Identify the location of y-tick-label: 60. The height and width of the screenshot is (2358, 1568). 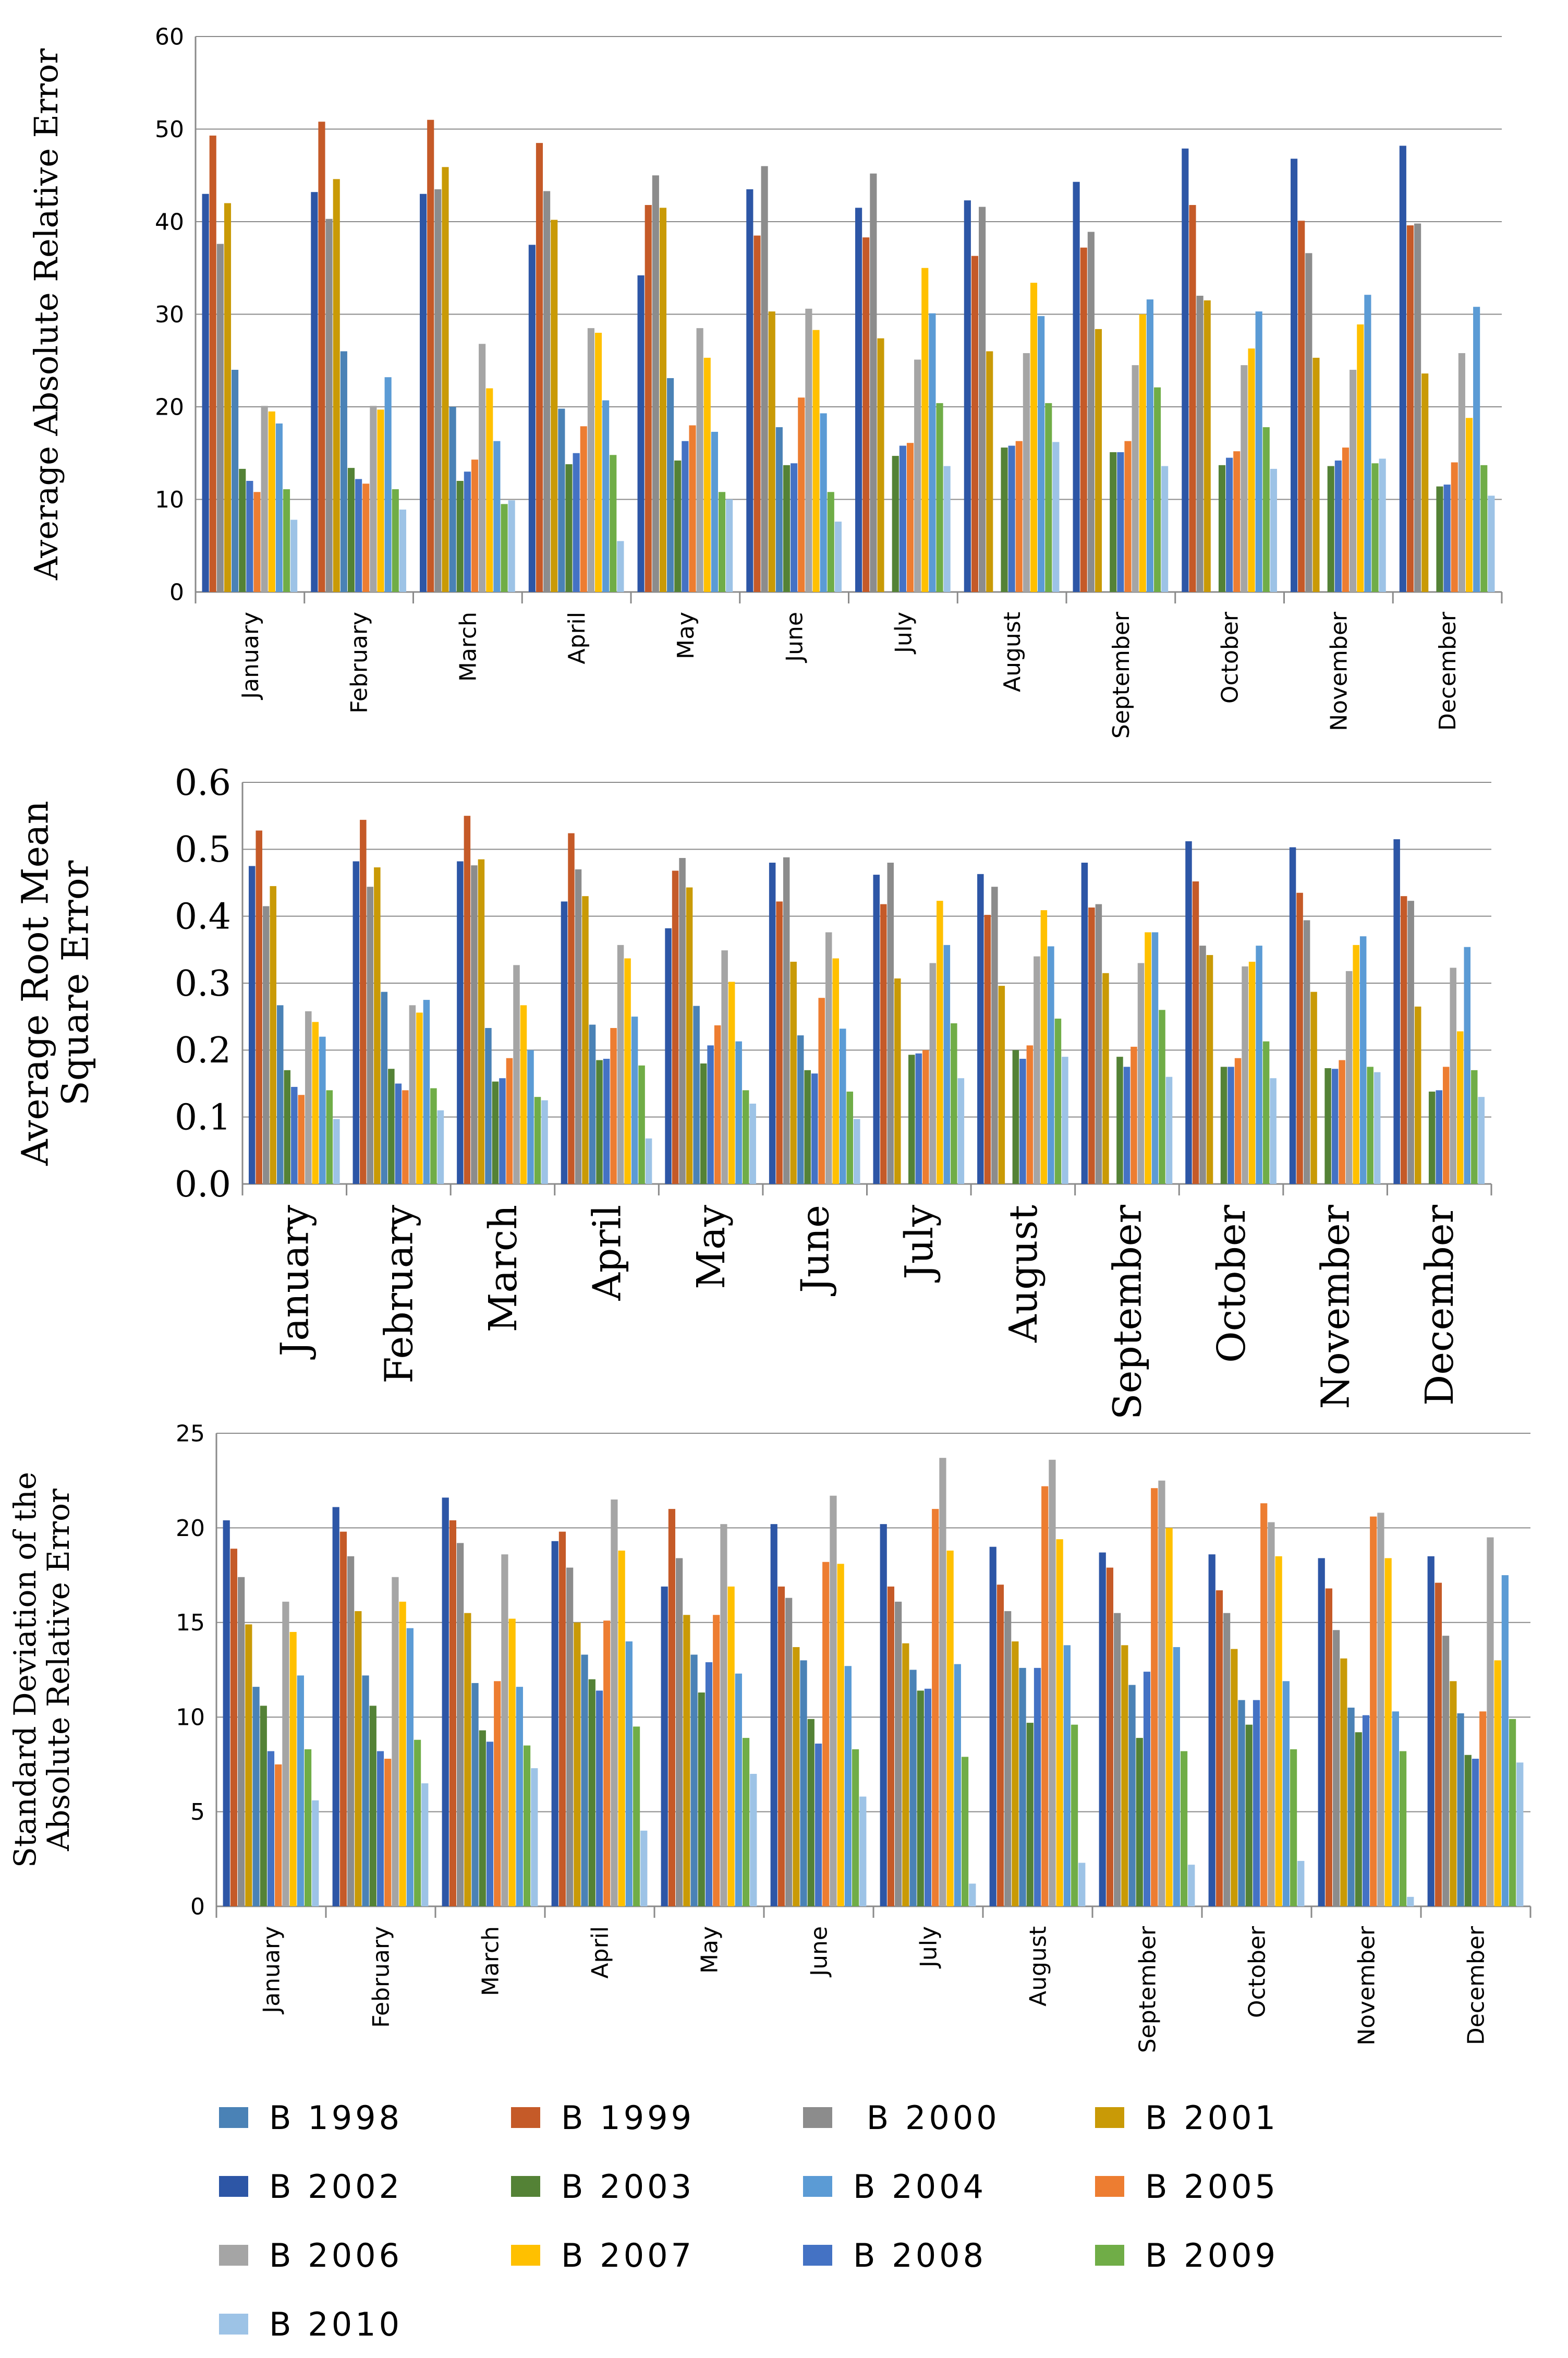
(169, 36).